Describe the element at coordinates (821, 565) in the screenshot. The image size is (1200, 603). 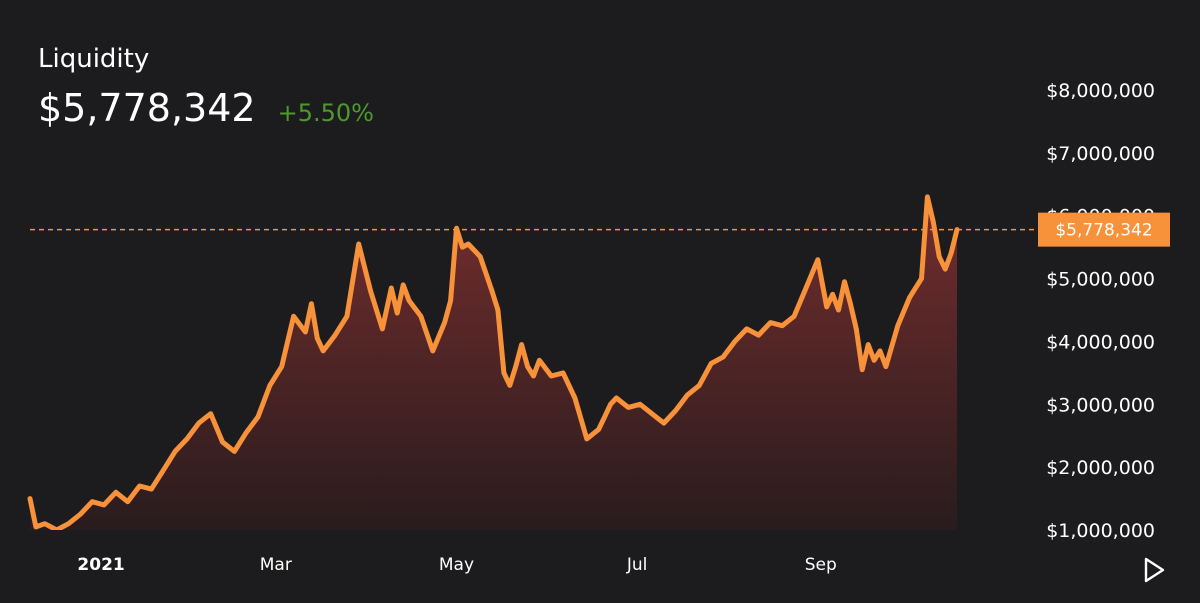
I see `x-tick-label: Sep` at that location.